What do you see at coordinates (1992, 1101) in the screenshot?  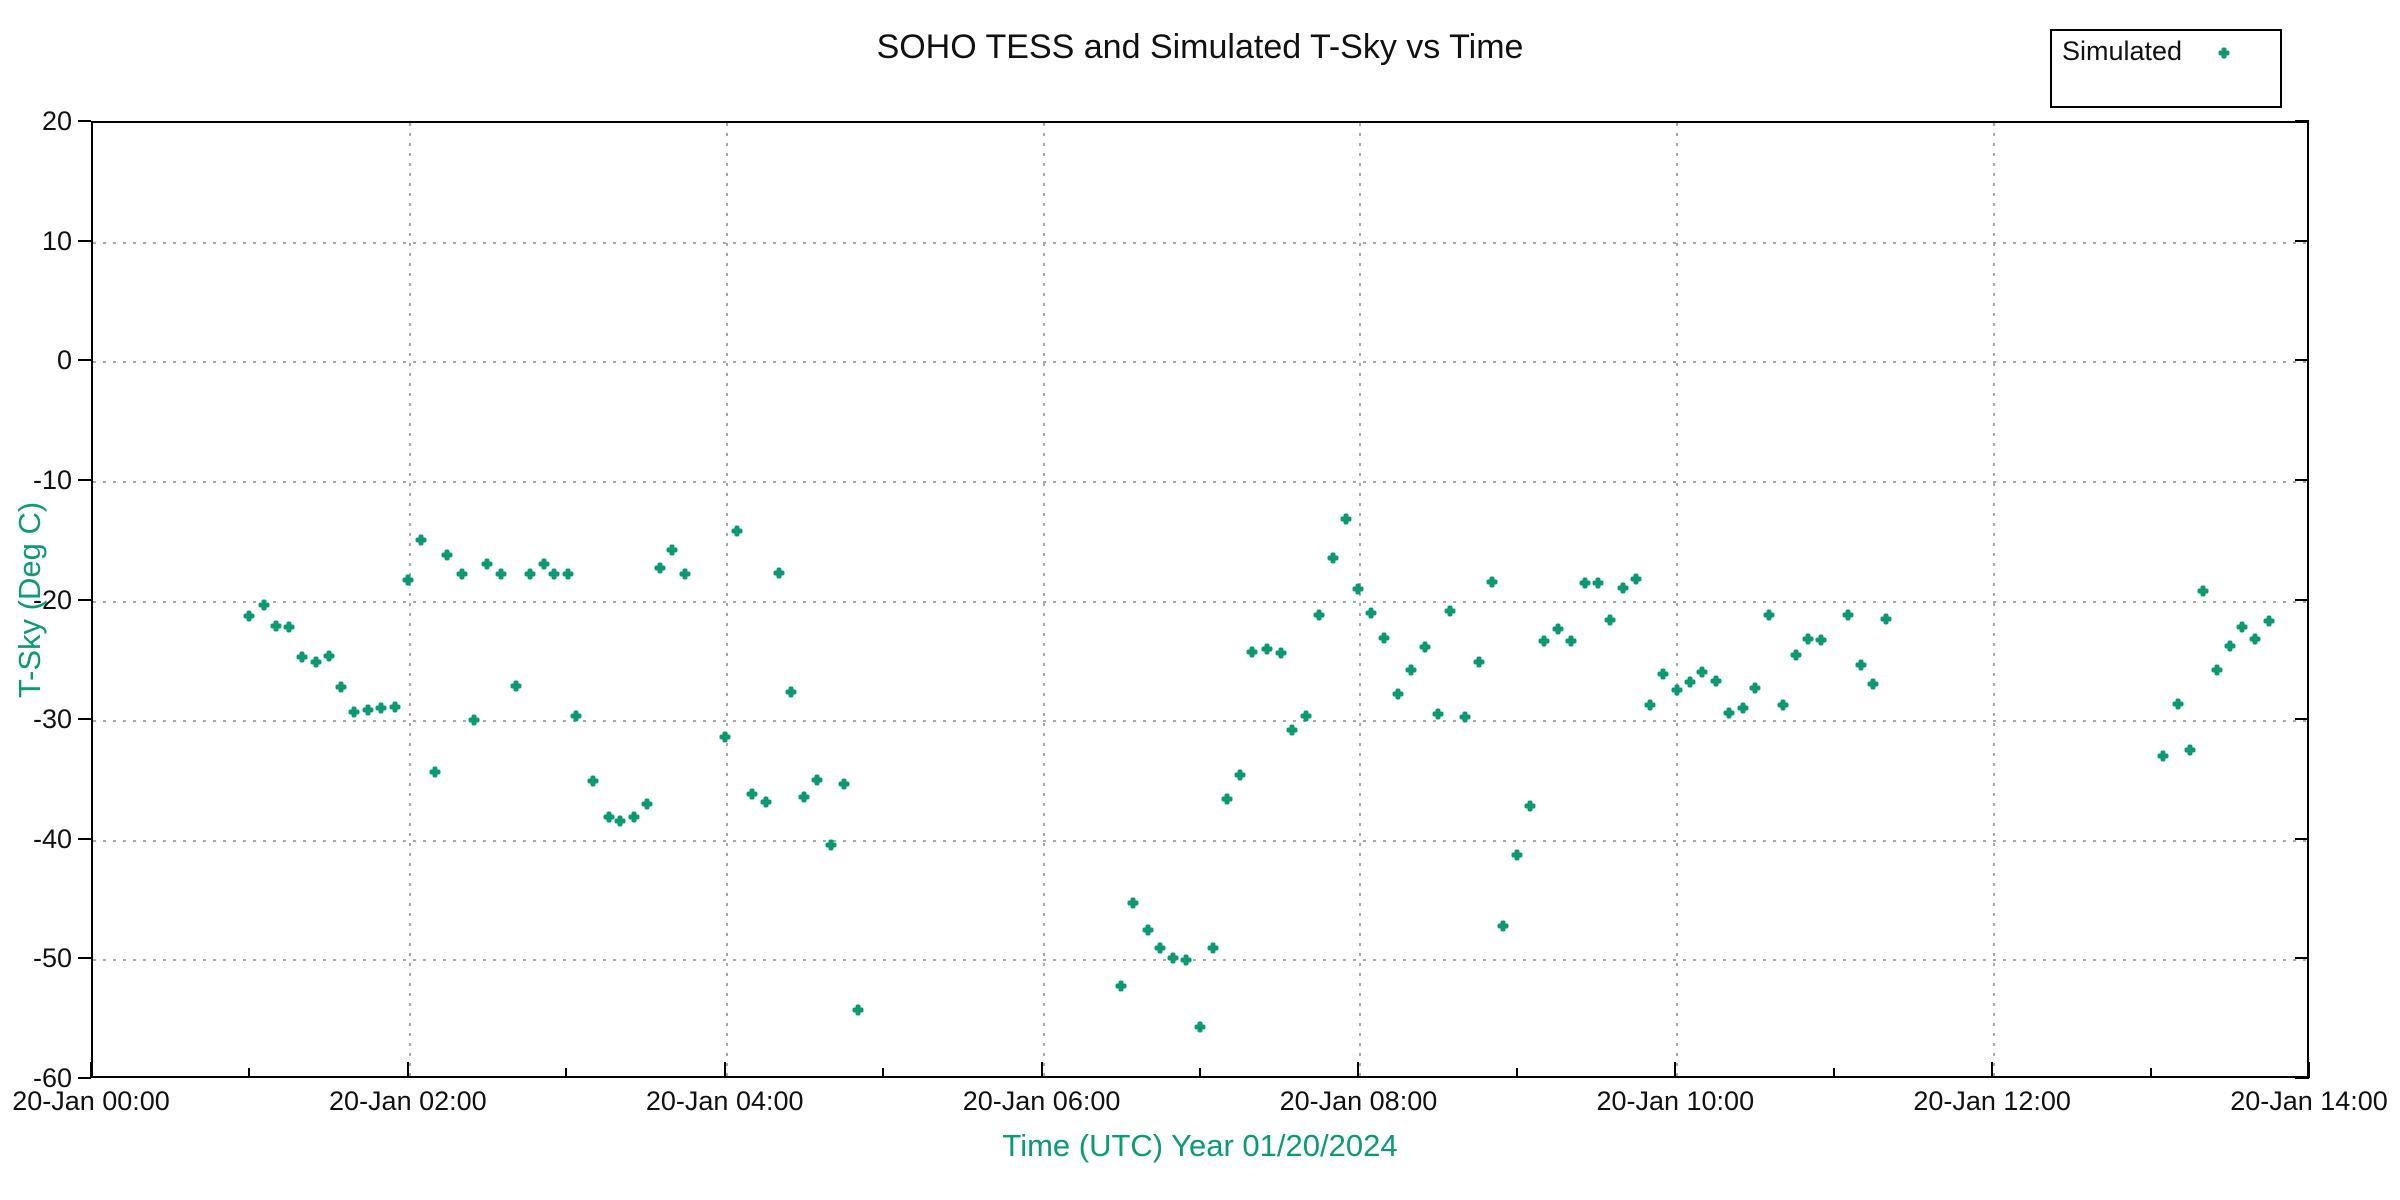 I see `x-tick-label: 20-Jan 12:00` at bounding box center [1992, 1101].